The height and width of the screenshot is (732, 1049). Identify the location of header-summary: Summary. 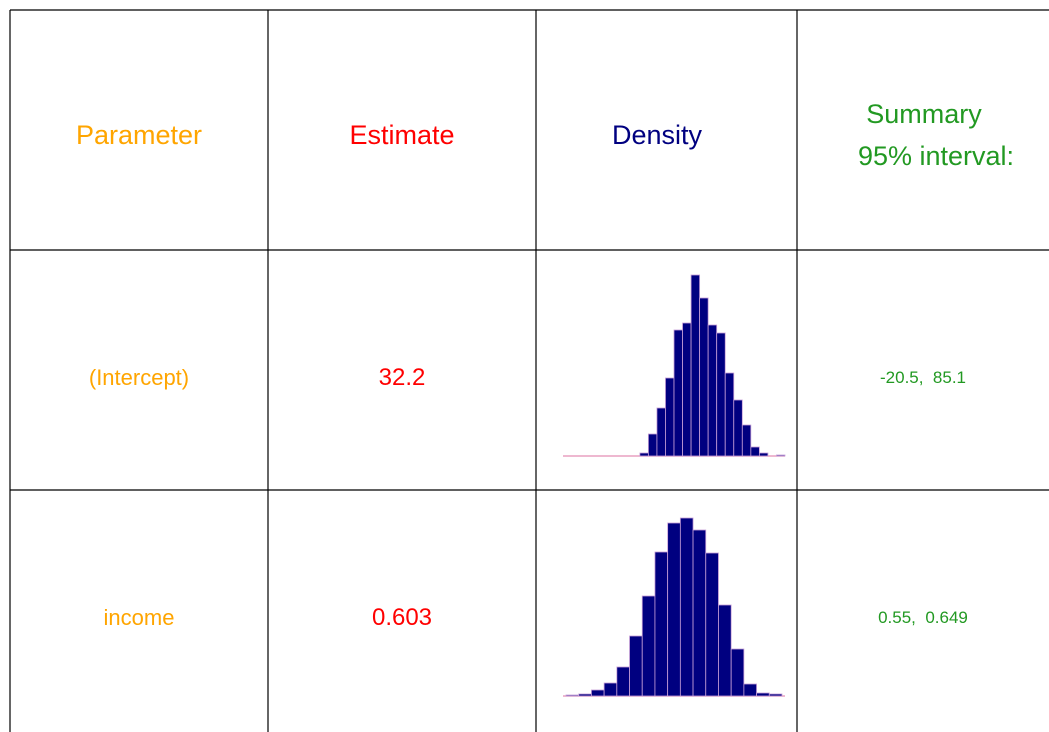
(924, 114).